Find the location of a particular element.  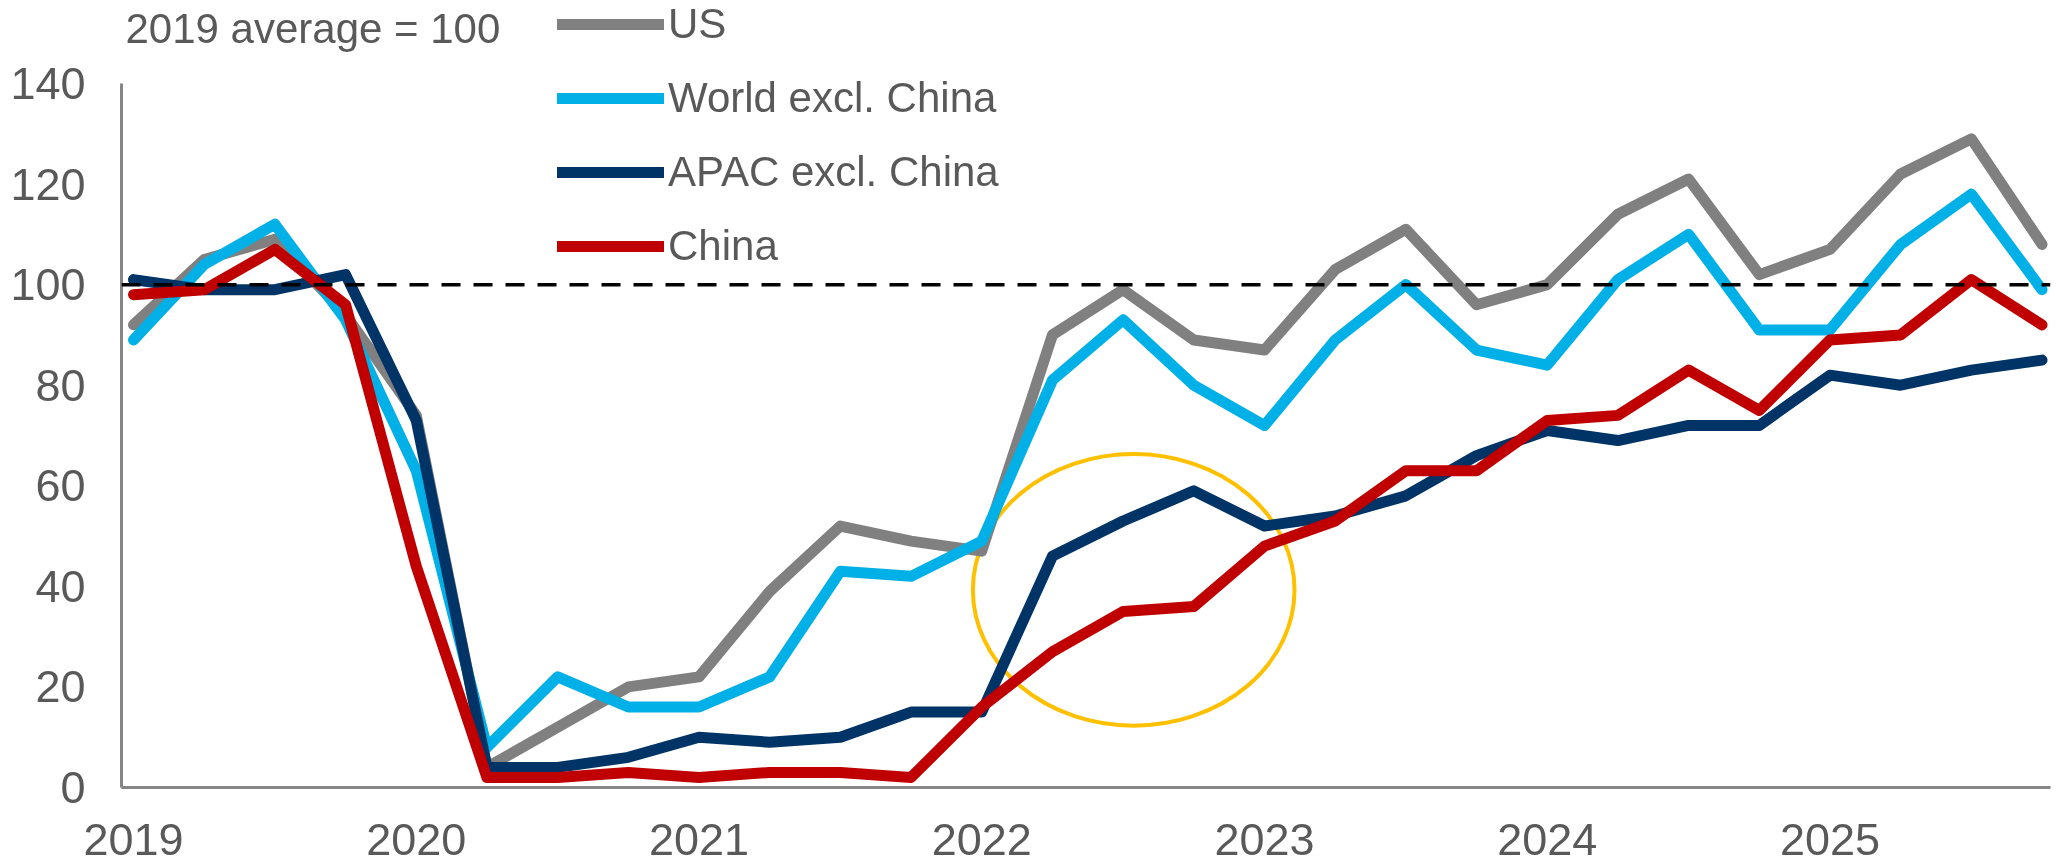

y-tick-label: 0 is located at coordinates (73, 787).